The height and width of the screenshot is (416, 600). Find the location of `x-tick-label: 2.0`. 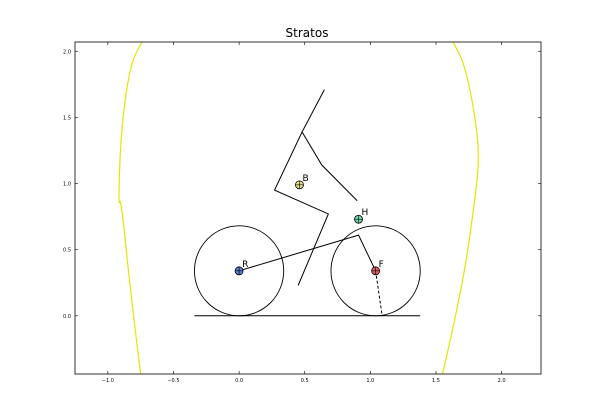

x-tick-label: 2.0 is located at coordinates (502, 381).